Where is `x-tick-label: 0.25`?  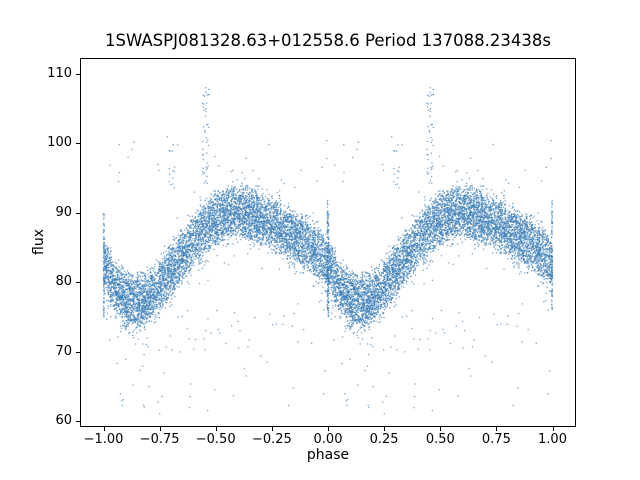
x-tick-label: 0.25 is located at coordinates (384, 439).